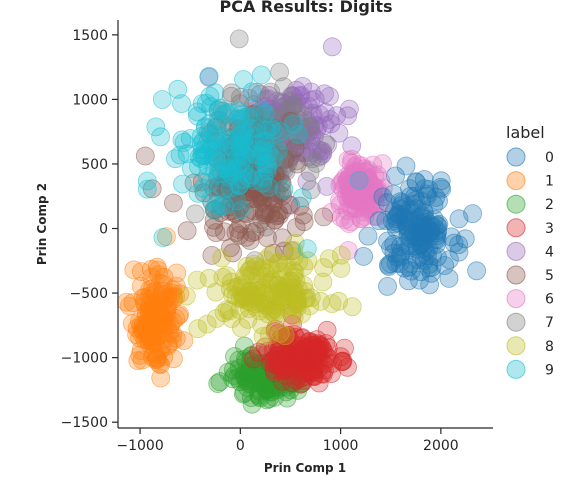 Image resolution: width=569 pixels, height=500 pixels. What do you see at coordinates (94, 165) in the screenshot?
I see `y-tick-label: 500` at bounding box center [94, 165].